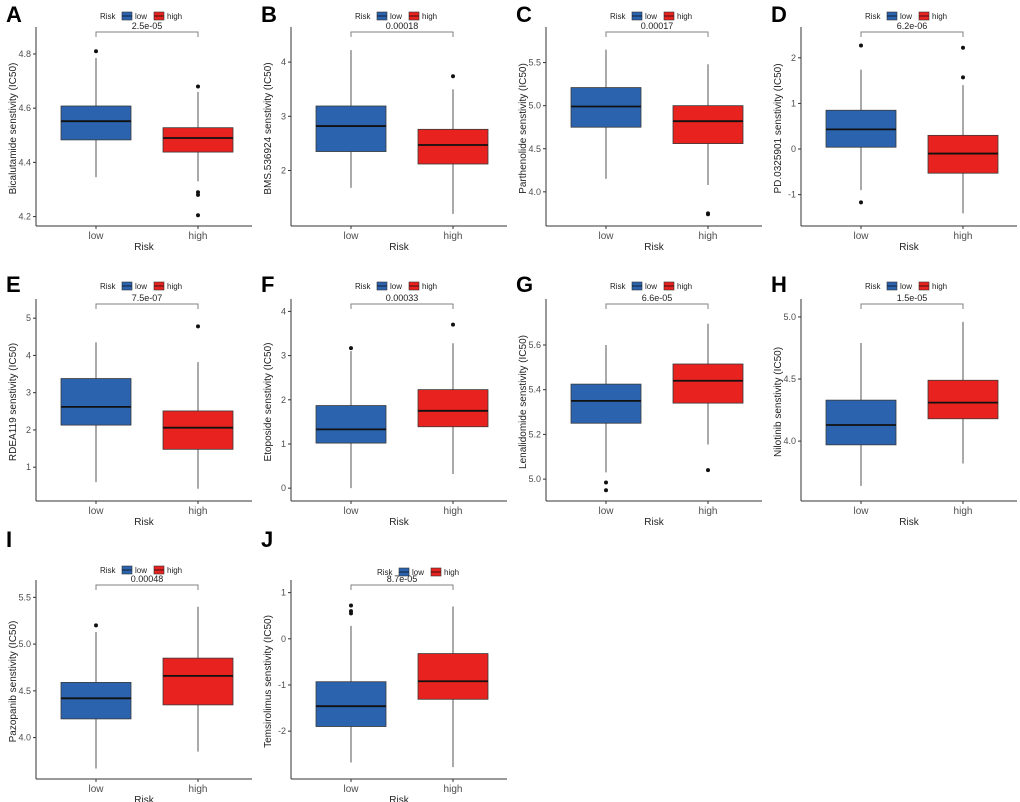 Image resolution: width=1020 pixels, height=802 pixels. Describe the element at coordinates (9, 539) in the screenshot. I see `panel-letter: I` at that location.